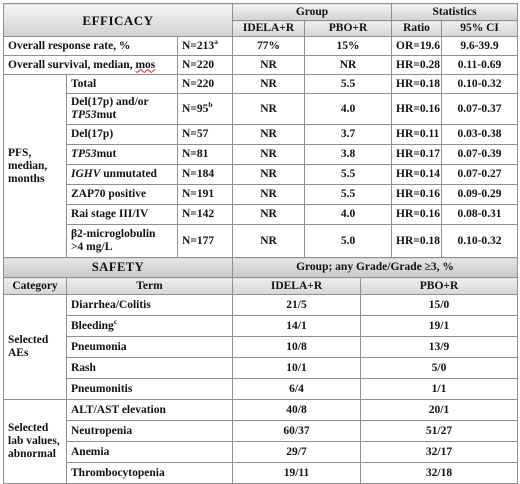 This screenshot has height=484, width=520. I want to click on safety-pbo-header: PBO+R, so click(439, 286).